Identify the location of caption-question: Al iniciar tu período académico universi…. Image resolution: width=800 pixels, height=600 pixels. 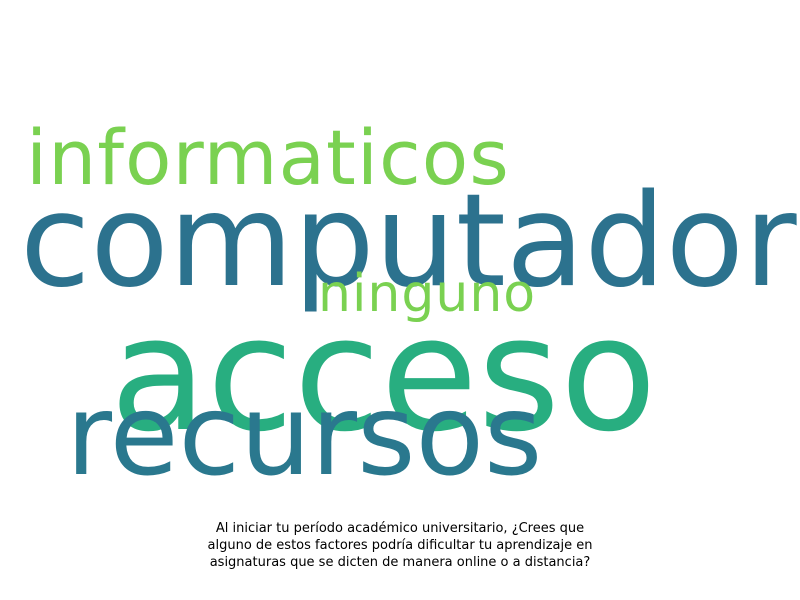
(400, 545).